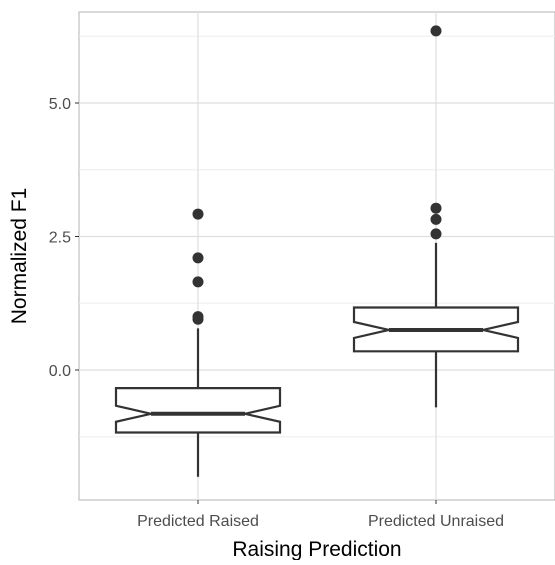 Image resolution: width=555 pixels, height=565 pixels. Describe the element at coordinates (316, 549) in the screenshot. I see `x-axis-title: Raising Prediction` at that location.